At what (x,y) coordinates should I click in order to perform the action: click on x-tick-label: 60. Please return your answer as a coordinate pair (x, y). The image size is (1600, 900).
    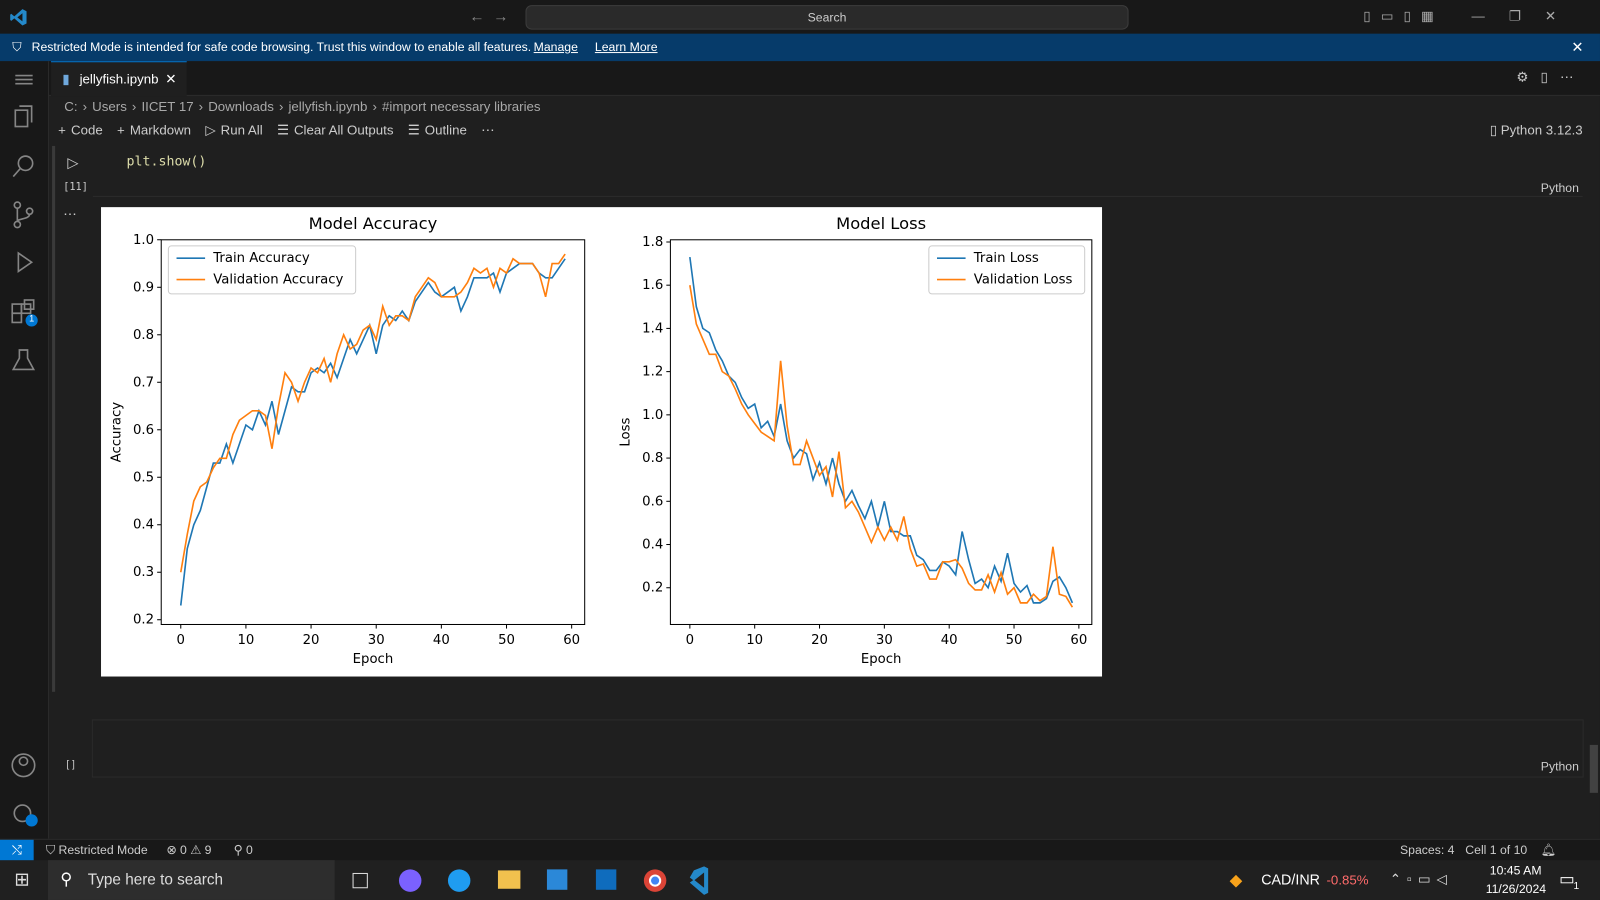
    Looking at the image, I should click on (1078, 640).